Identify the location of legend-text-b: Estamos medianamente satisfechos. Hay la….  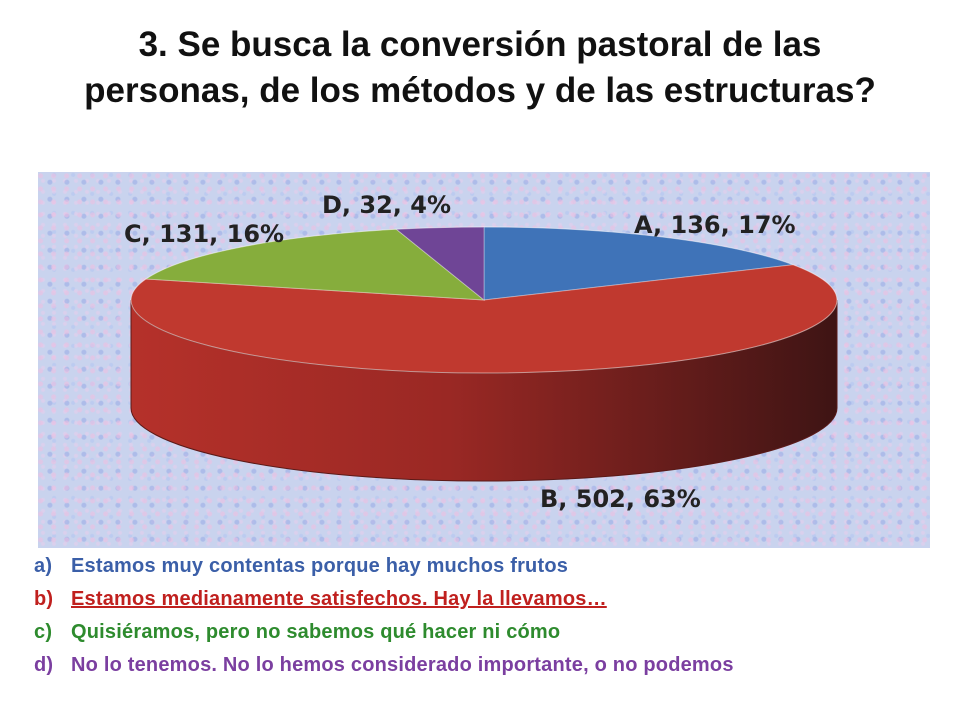
(339, 599).